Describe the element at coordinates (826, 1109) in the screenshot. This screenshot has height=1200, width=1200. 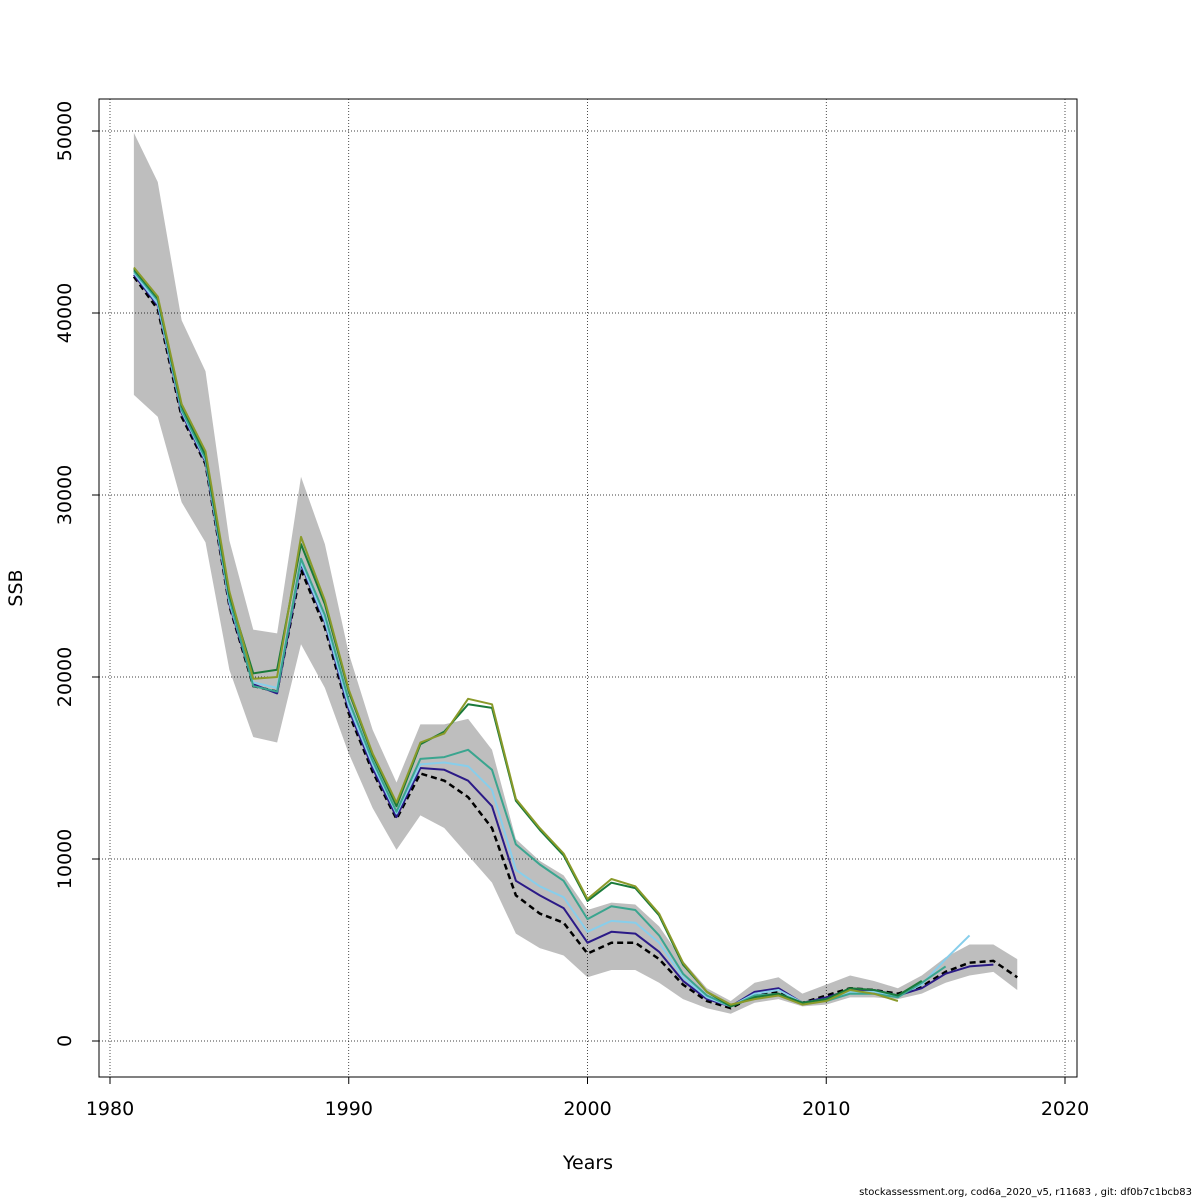
I see `x-tick-label: 2010` at that location.